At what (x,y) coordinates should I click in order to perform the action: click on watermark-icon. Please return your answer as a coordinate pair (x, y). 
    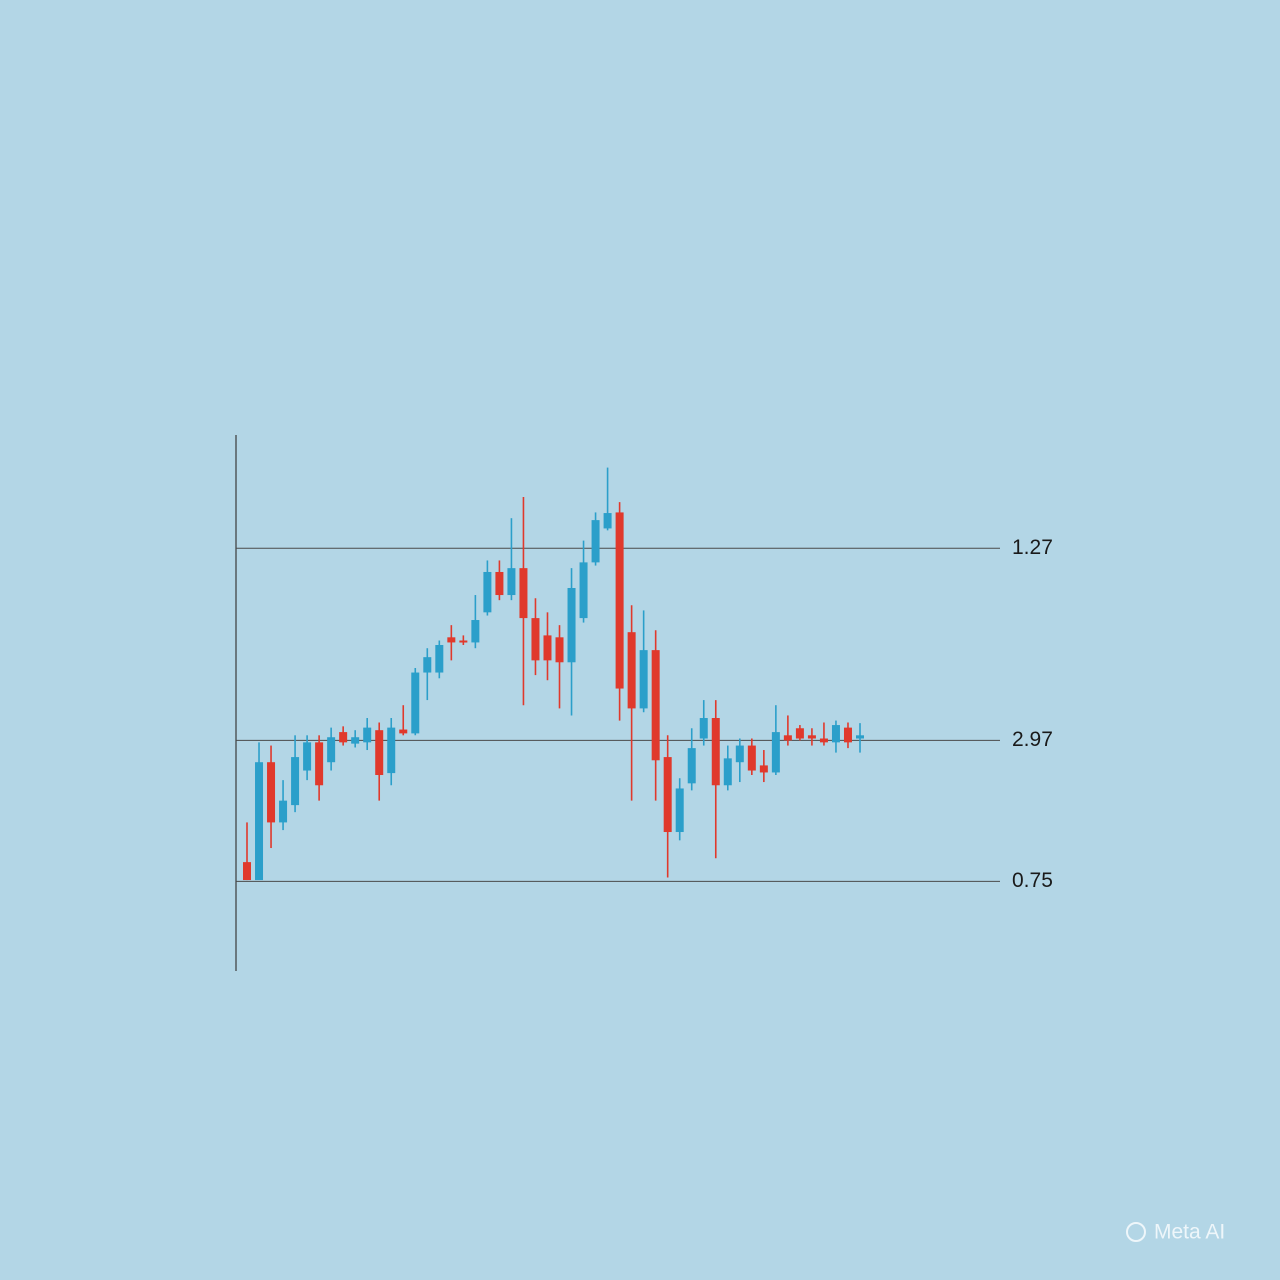
    Looking at the image, I should click on (1136, 1232).